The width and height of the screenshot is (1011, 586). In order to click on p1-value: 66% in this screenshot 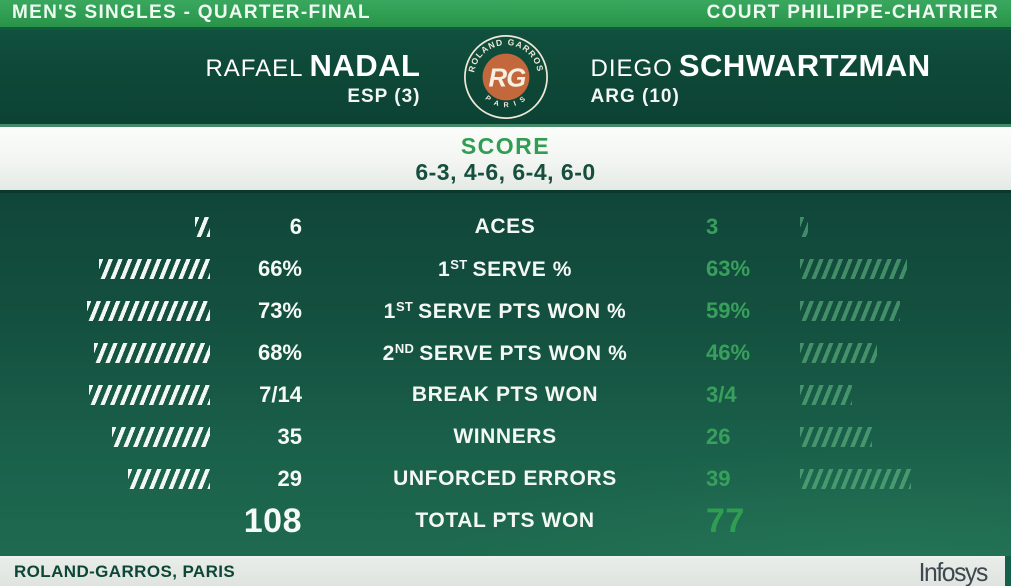, I will do `click(279, 268)`.